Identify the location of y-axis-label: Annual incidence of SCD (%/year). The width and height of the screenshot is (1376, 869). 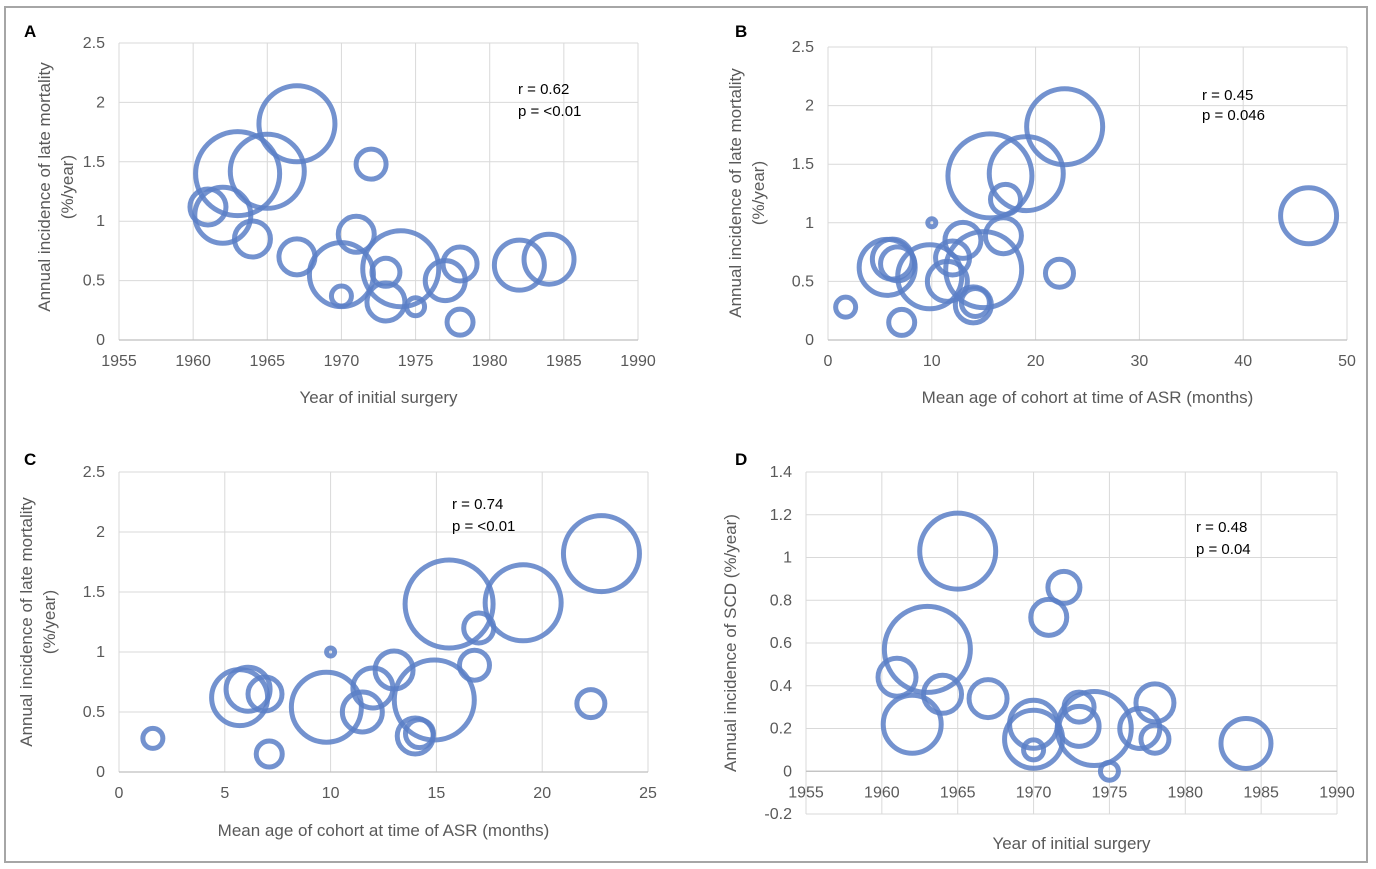
(730, 643).